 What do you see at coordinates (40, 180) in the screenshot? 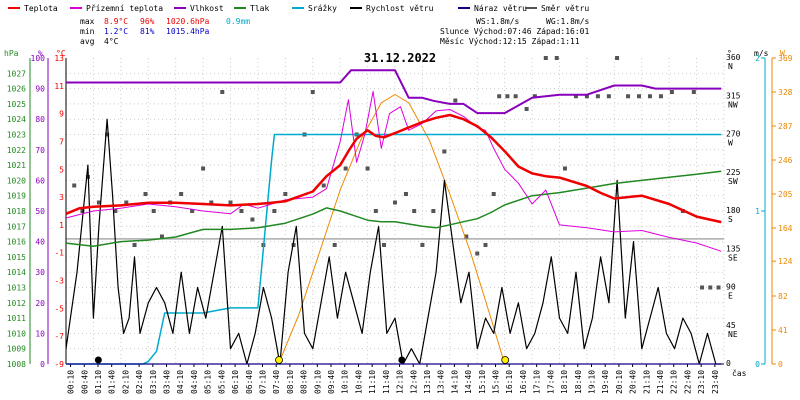
I see `tick-percent: 60` at bounding box center [40, 180].